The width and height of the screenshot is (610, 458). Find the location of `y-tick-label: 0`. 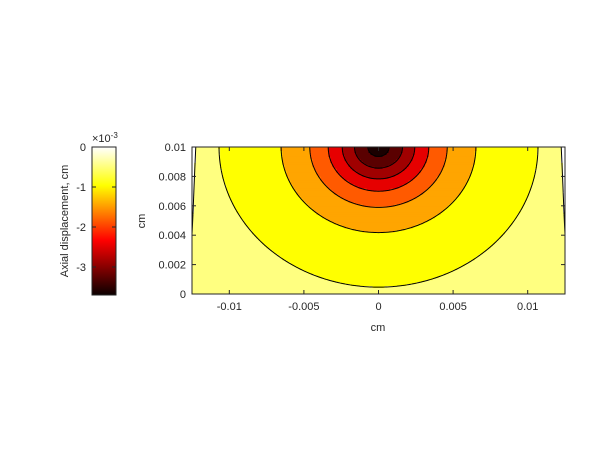

y-tick-label: 0 is located at coordinates (183, 295).